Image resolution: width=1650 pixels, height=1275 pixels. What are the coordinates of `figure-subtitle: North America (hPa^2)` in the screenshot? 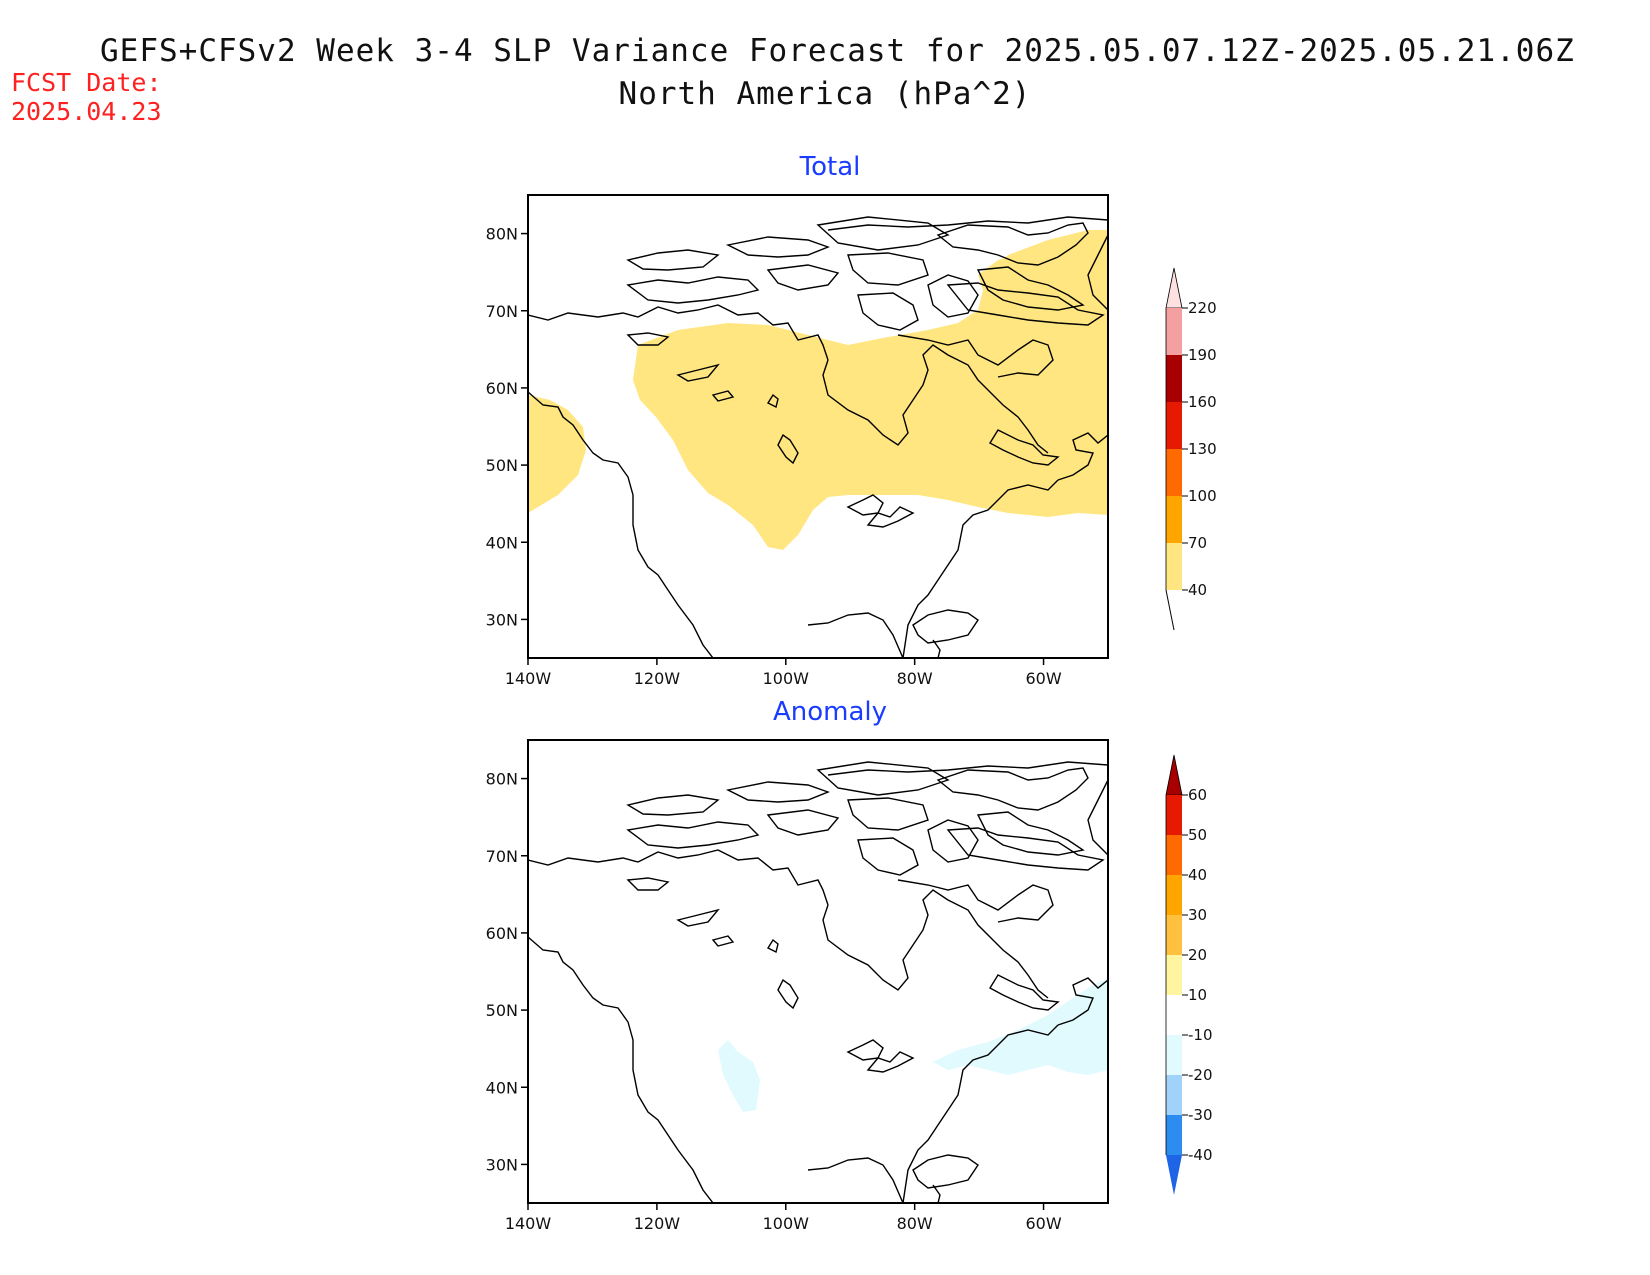 It's located at (825, 94).